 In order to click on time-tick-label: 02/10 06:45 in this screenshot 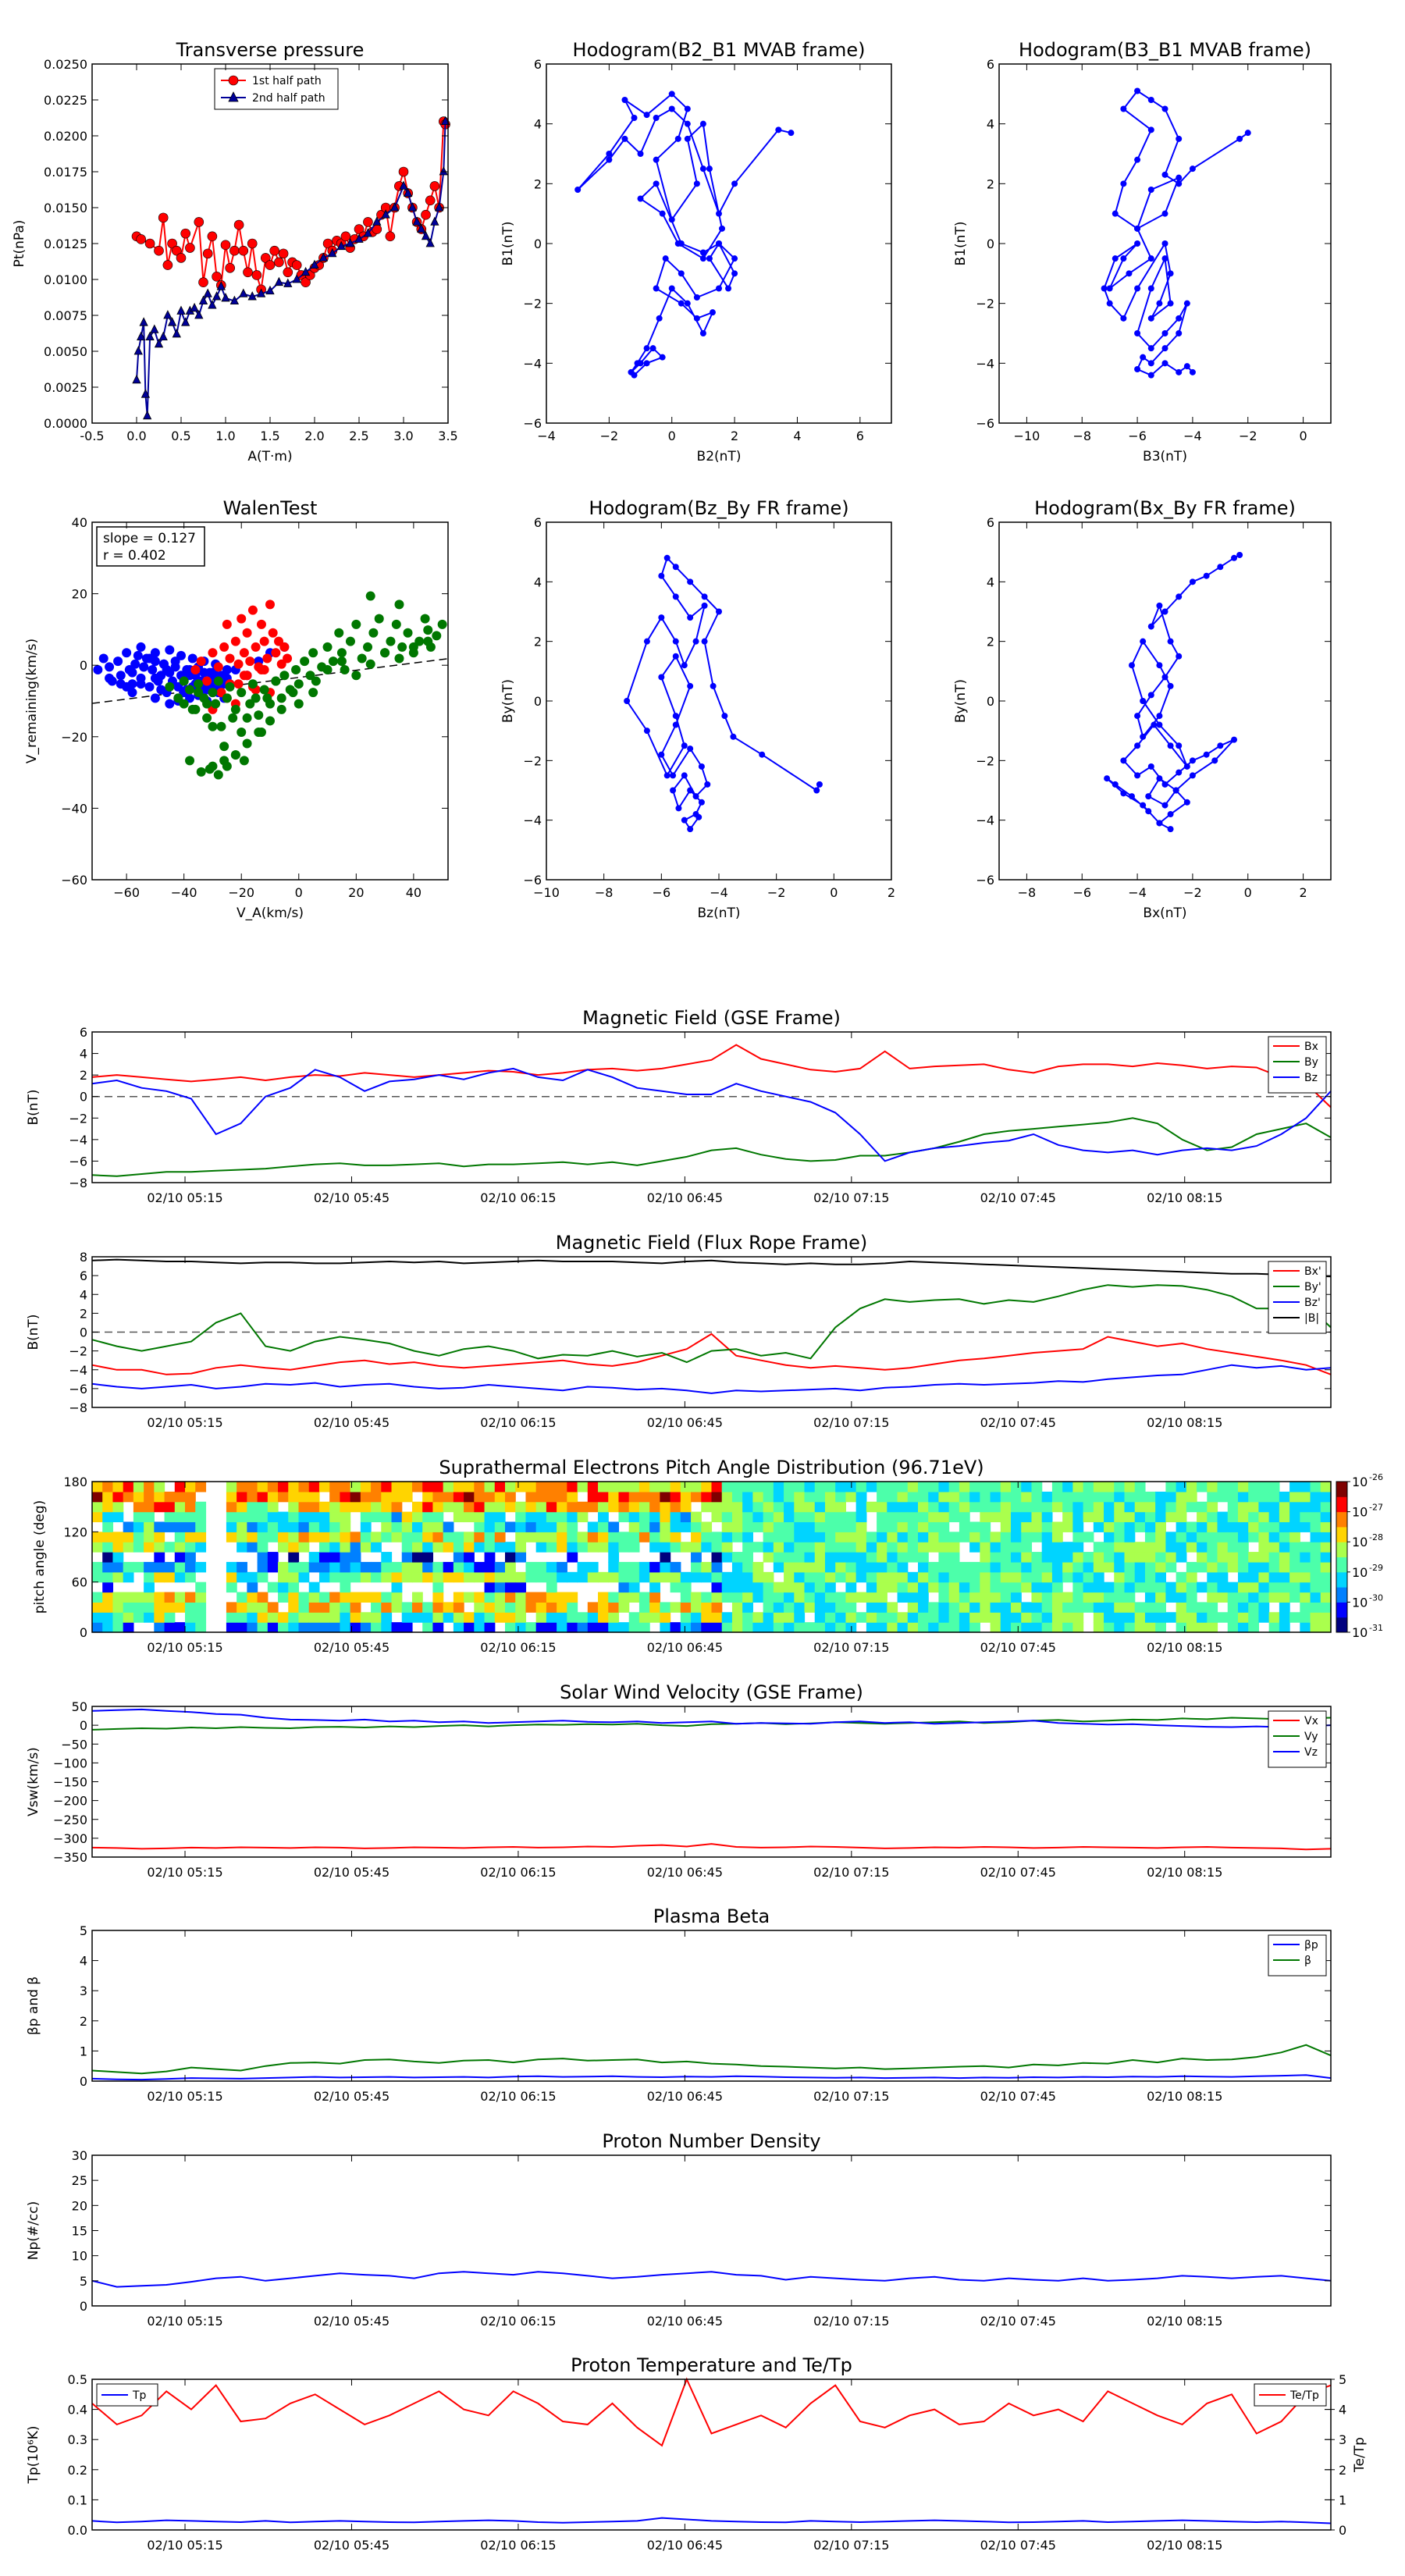, I will do `click(685, 1197)`.